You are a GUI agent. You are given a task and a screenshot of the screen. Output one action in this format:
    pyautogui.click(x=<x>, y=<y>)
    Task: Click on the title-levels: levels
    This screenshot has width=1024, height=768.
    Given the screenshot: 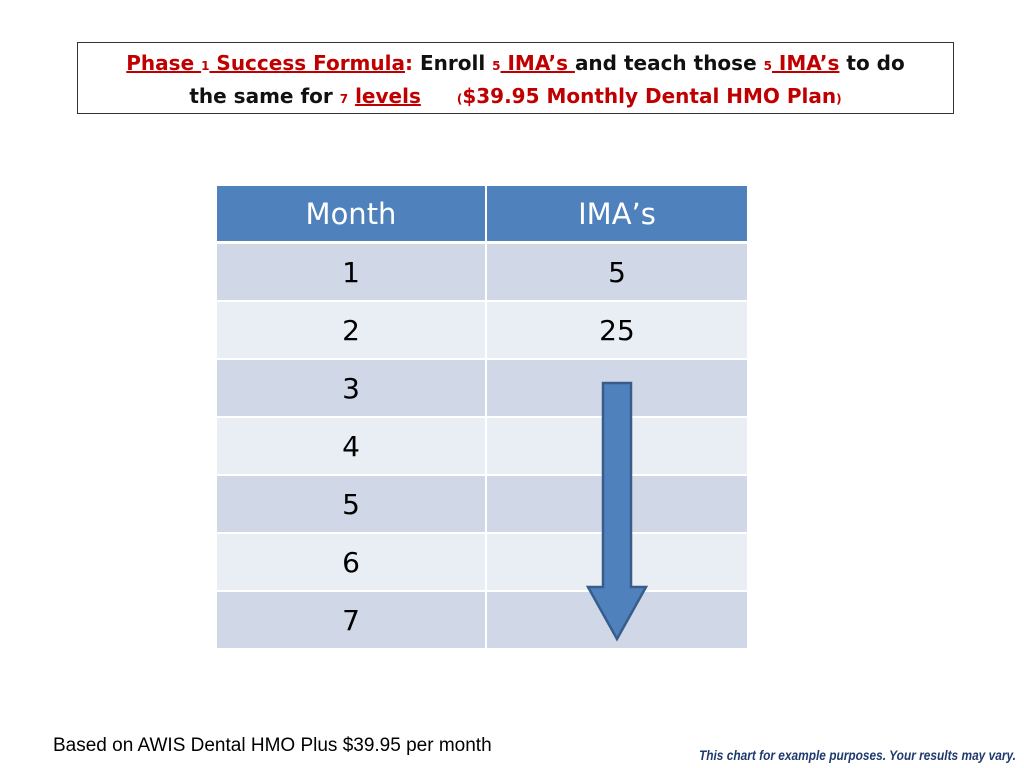 What is the action you would take?
    pyautogui.click(x=388, y=96)
    